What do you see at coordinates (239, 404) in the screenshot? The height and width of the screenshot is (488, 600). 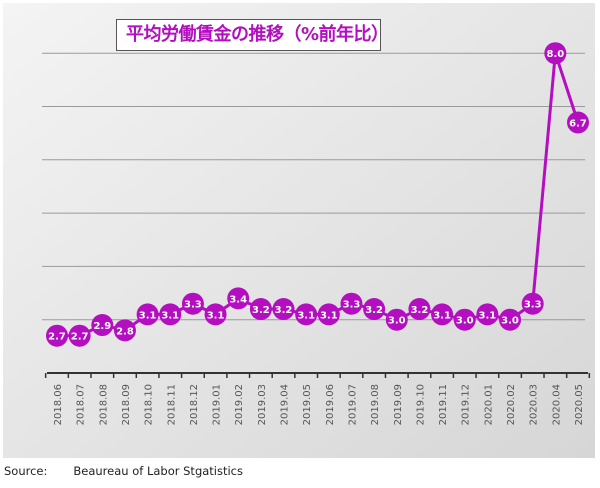 I see `x-tick-label: 2019.02` at bounding box center [239, 404].